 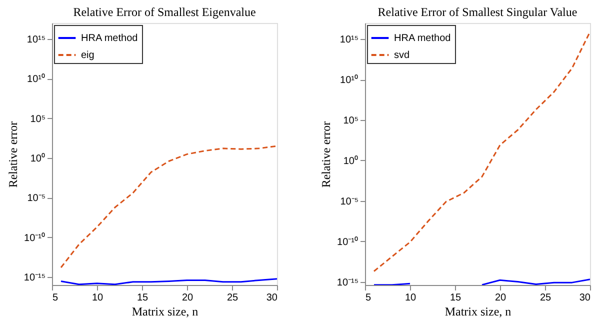 I want to click on chart-title: Relative Error of Smallest Eigenvalue, so click(x=164, y=12).